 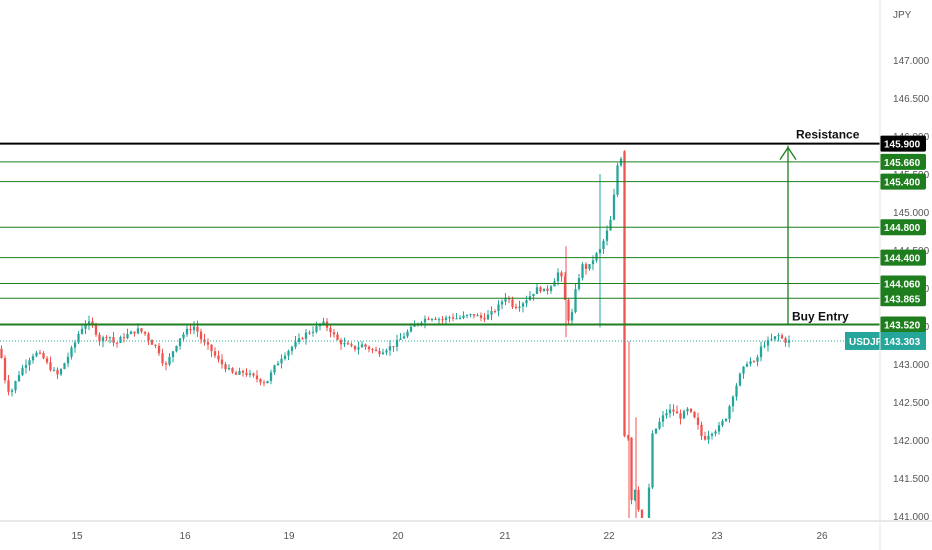 What do you see at coordinates (788, 153) in the screenshot?
I see `arrow-head` at bounding box center [788, 153].